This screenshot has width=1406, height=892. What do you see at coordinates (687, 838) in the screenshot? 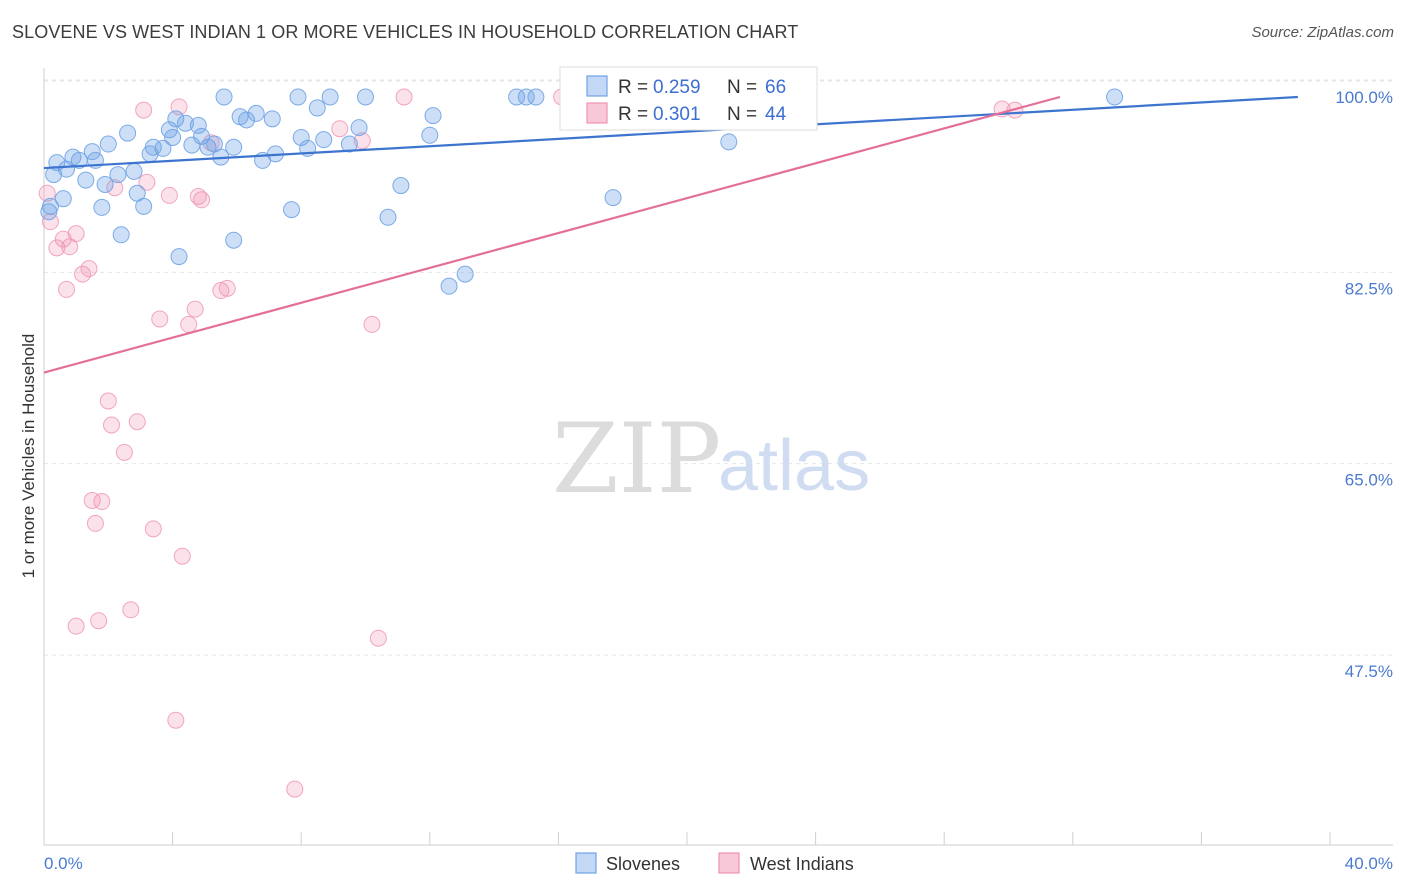
I see `x-ticks` at bounding box center [687, 838].